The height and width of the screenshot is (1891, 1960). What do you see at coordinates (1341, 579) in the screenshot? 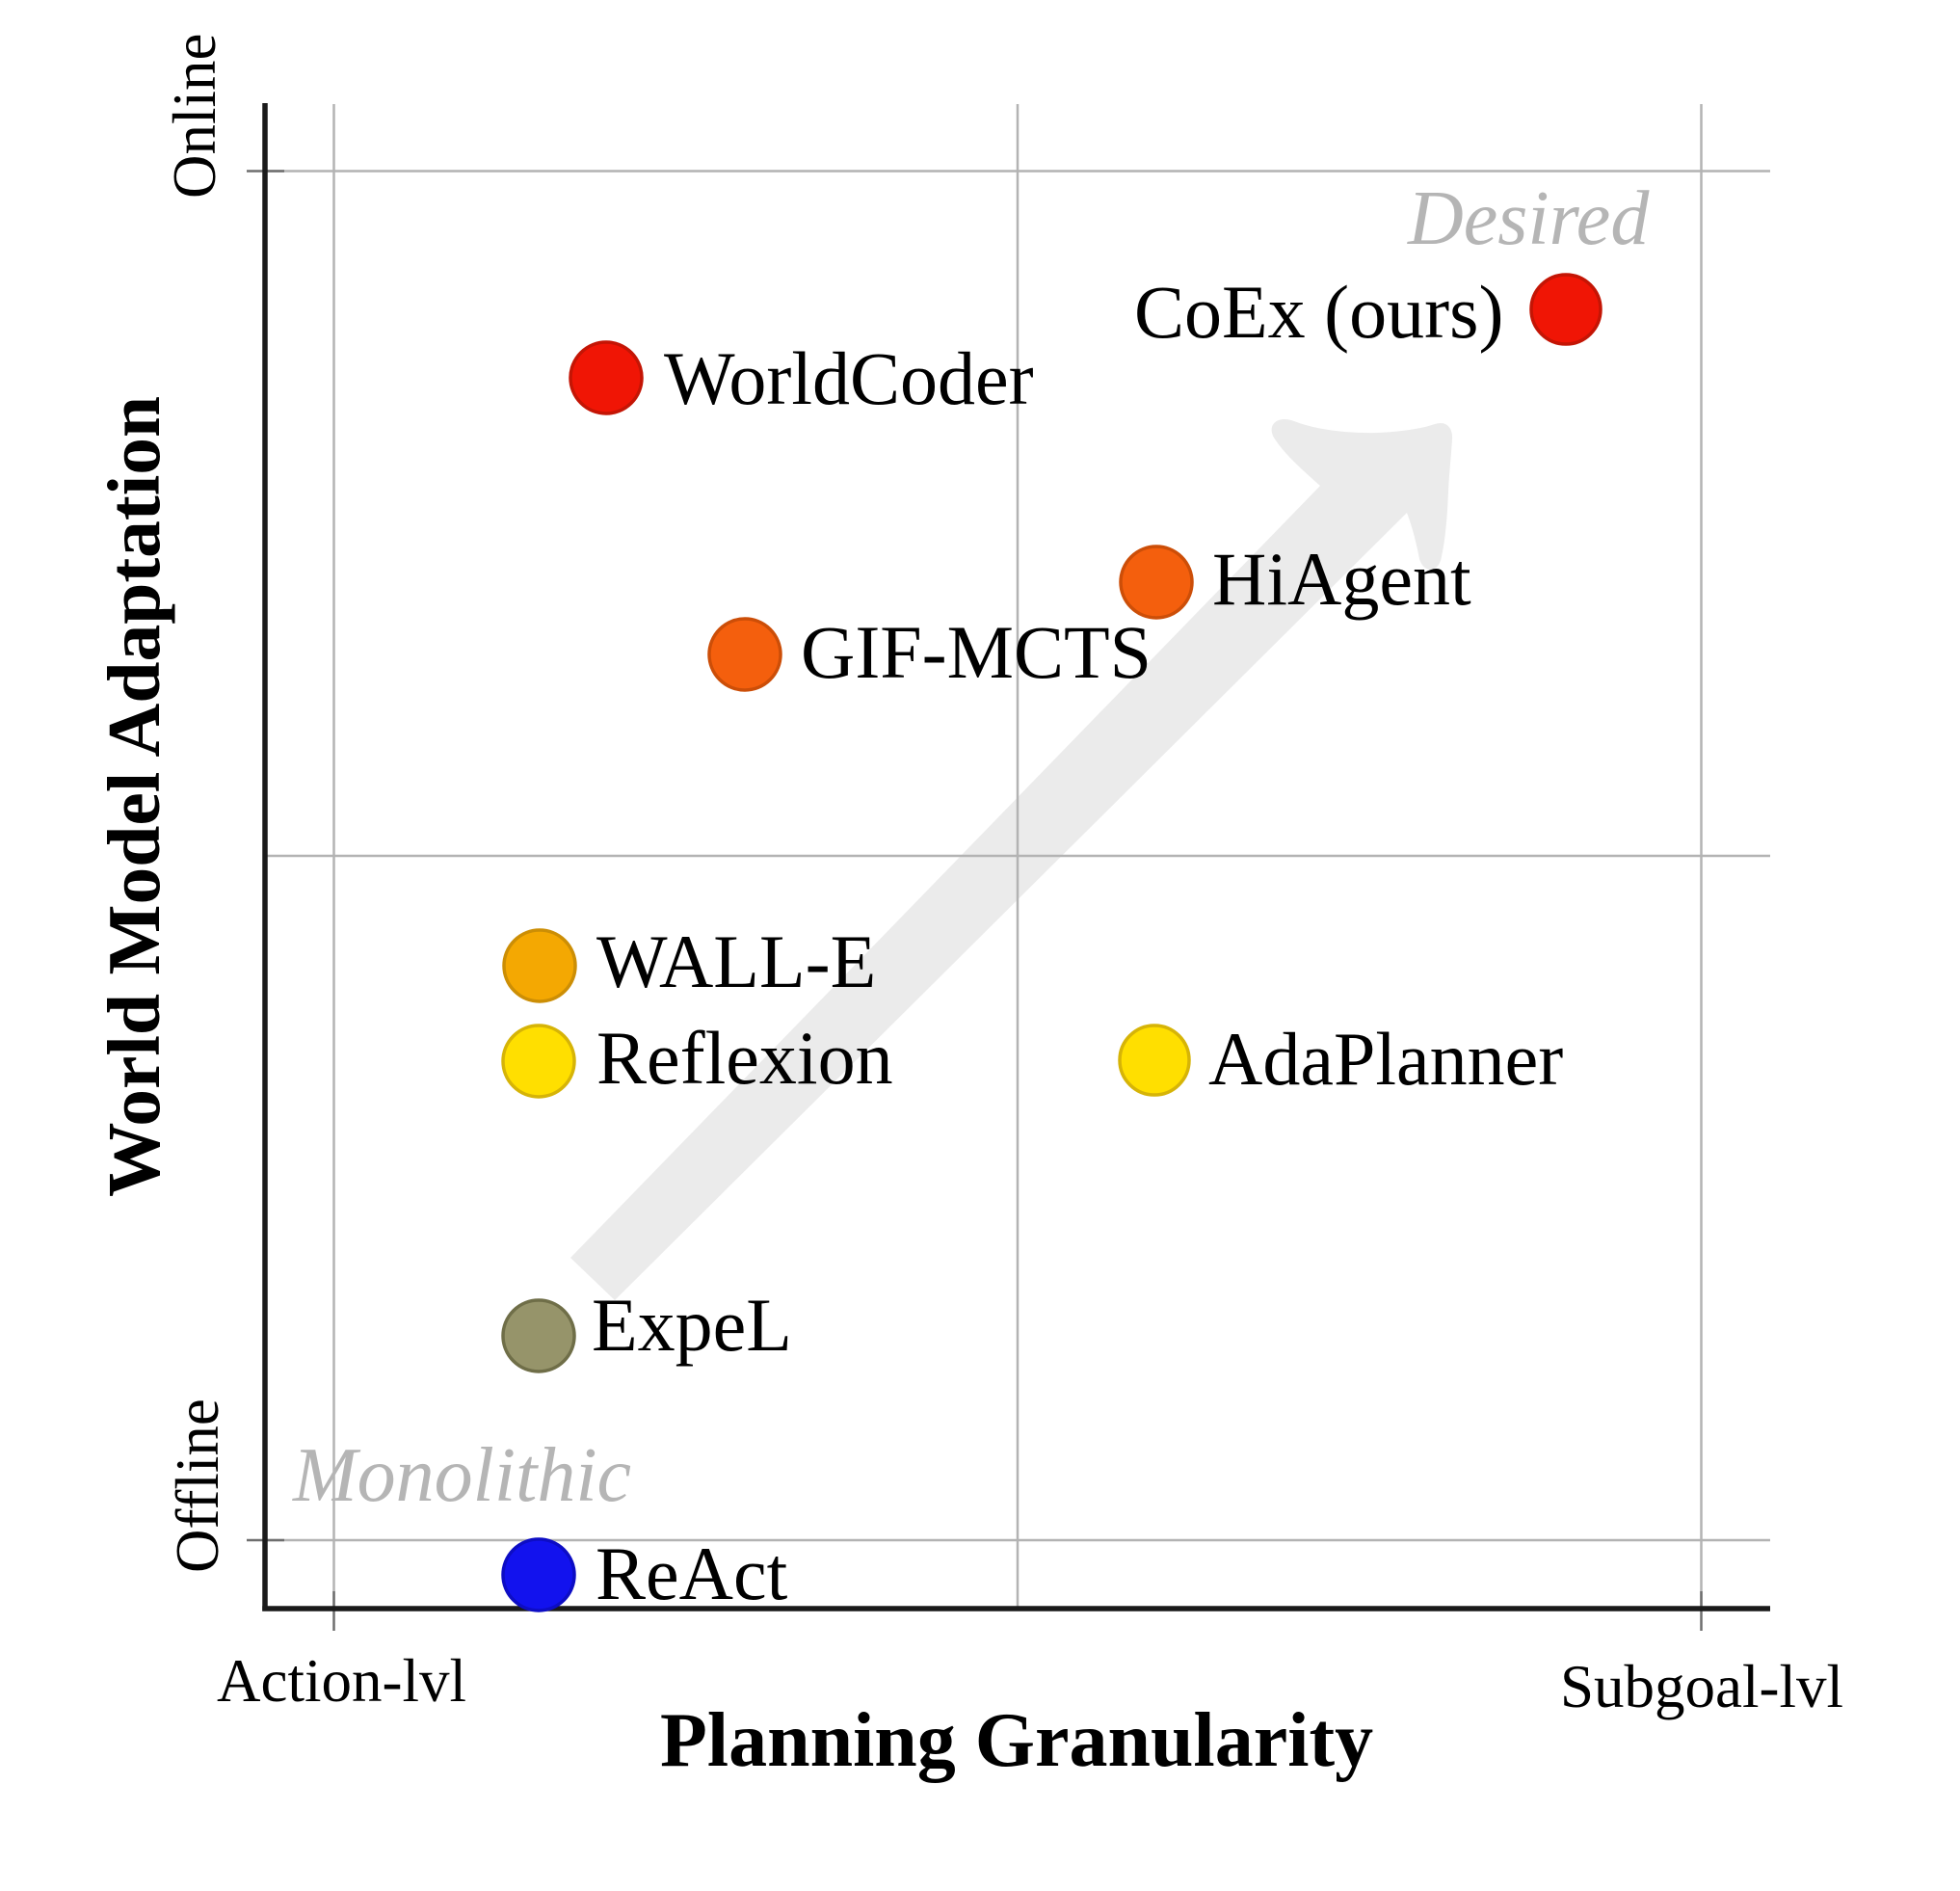
I see `svg-text: HiAgent` at bounding box center [1341, 579].